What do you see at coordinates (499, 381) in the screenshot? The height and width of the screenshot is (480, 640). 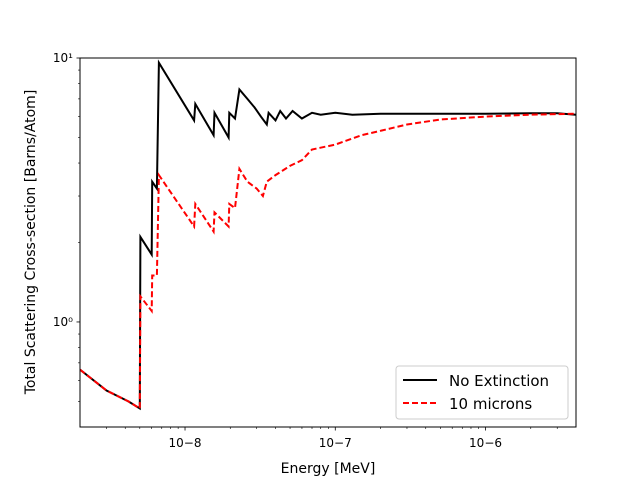 I see `legend-label-no-extinction: No Extinction` at bounding box center [499, 381].